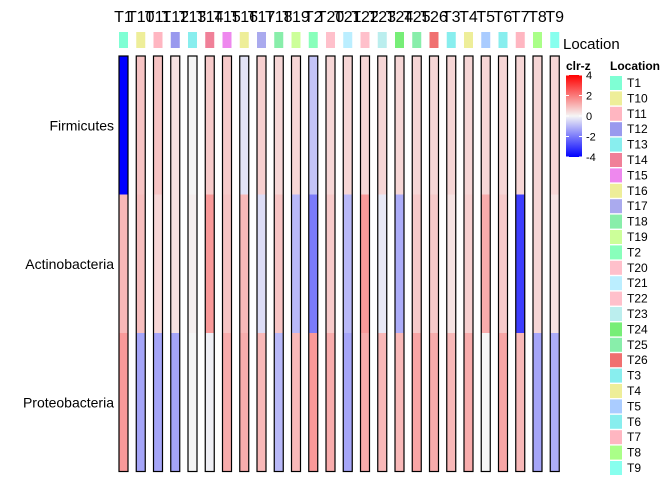 Image resolution: width=672 pixels, height=480 pixels. What do you see at coordinates (589, 117) in the screenshot?
I see `color-scale-tick-label: 0` at bounding box center [589, 117].